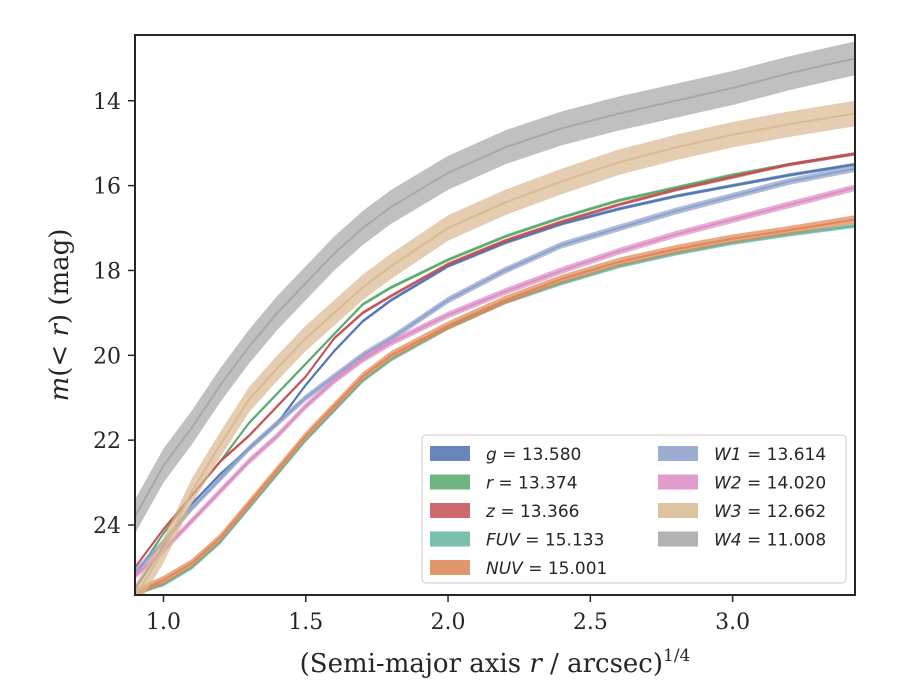  I want to click on legend-swatch-W4, so click(678, 539).